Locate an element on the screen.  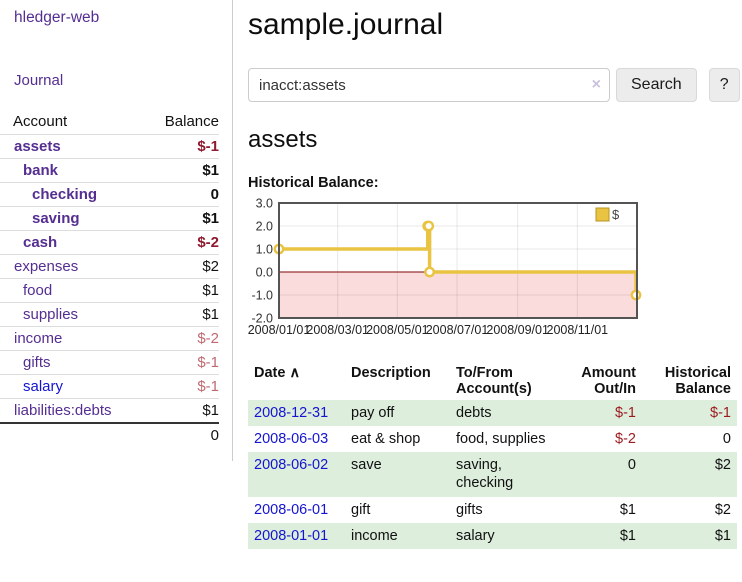
accounts-header-balance: Balance is located at coordinates (191, 121).